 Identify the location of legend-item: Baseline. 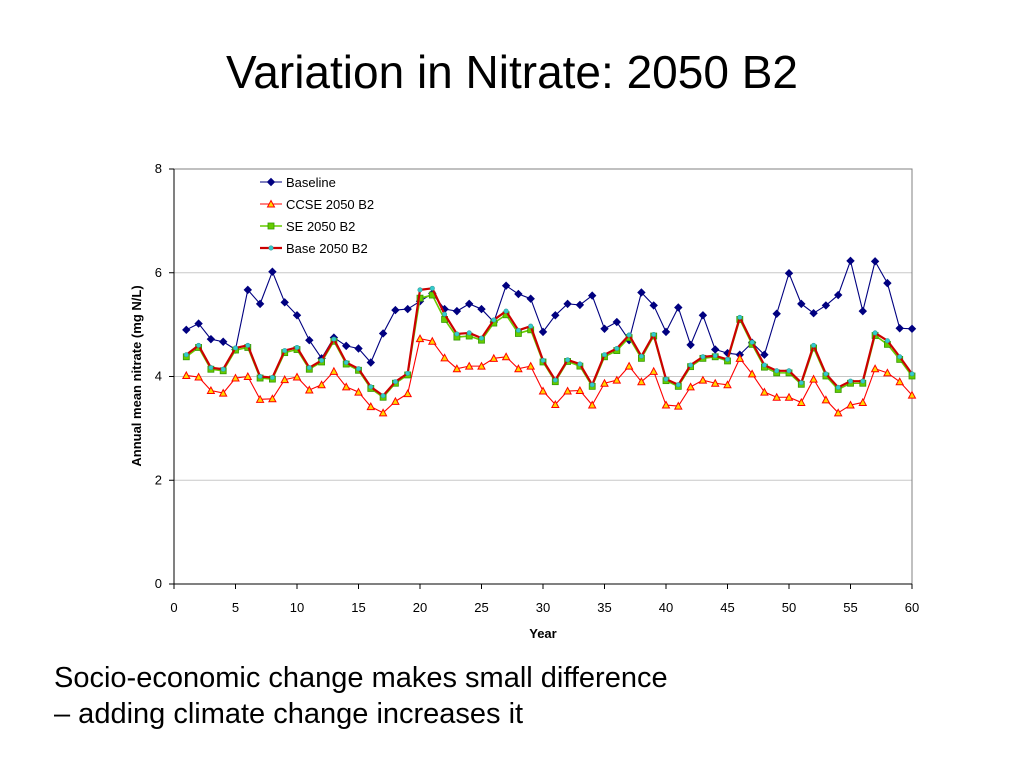
(298, 182).